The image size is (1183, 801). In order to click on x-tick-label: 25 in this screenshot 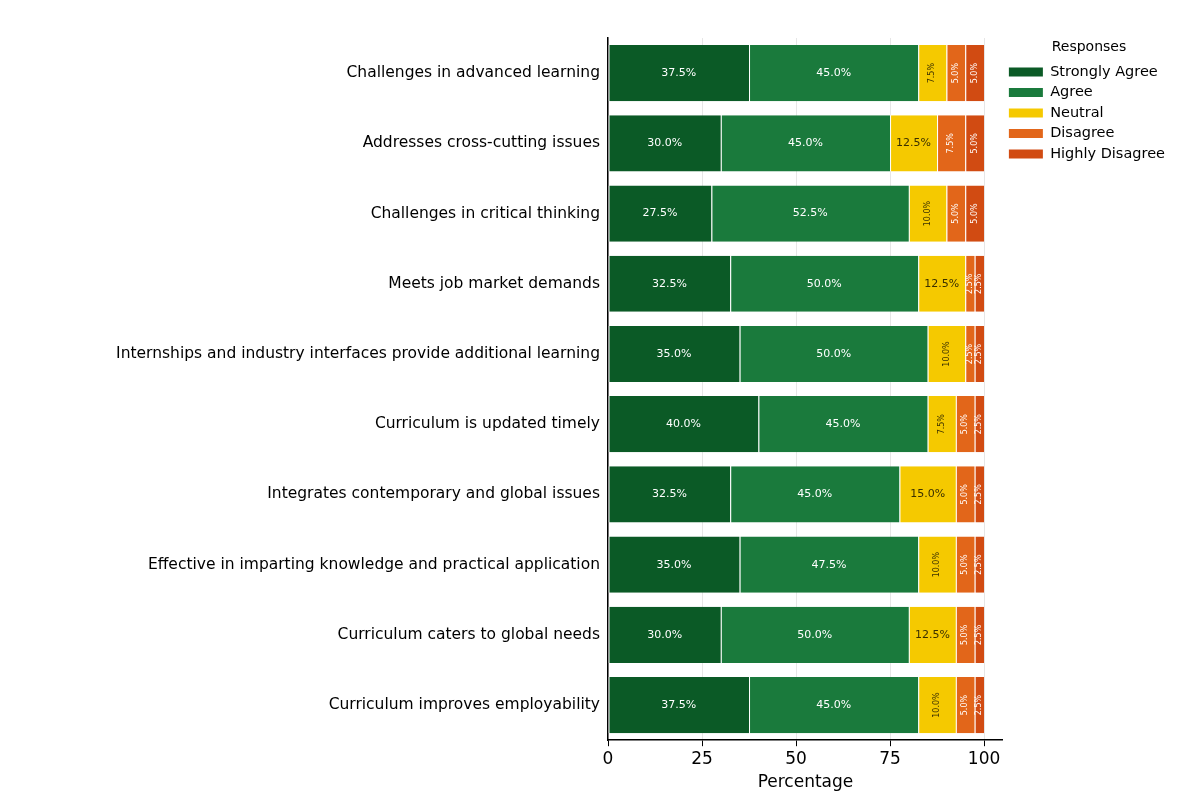, I will do `click(702, 757)`.